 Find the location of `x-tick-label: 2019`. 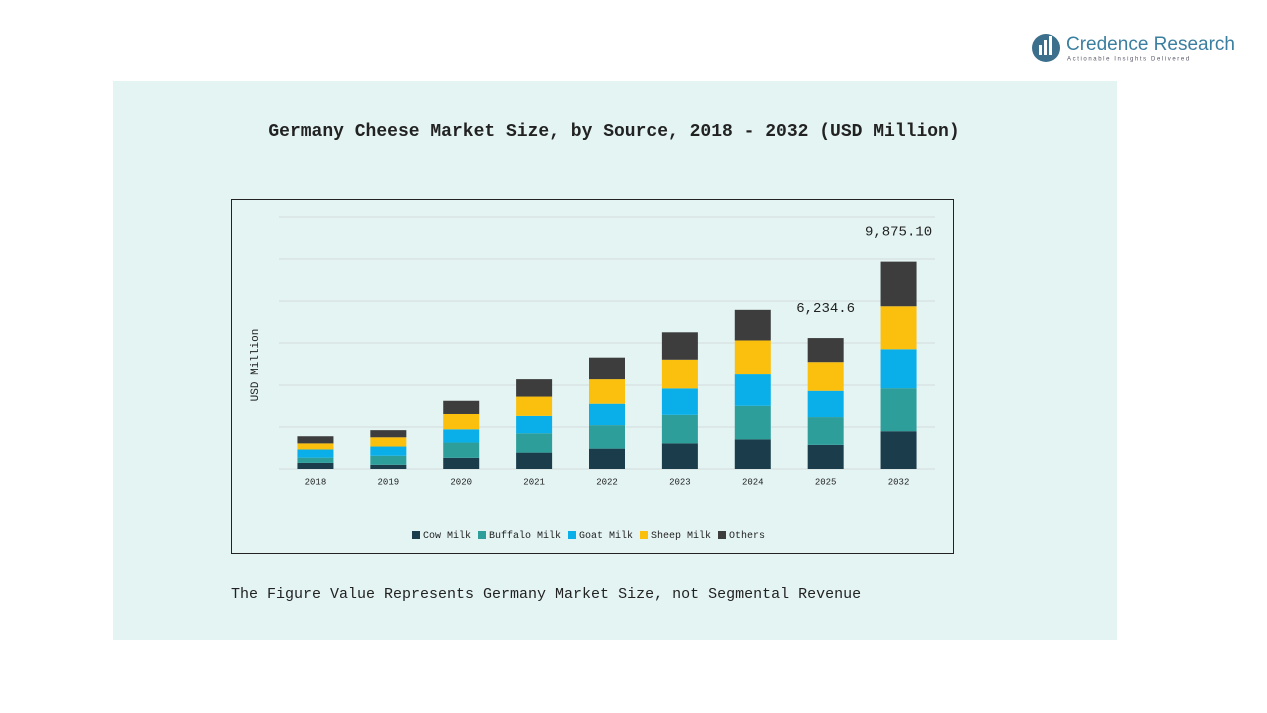

x-tick-label: 2019 is located at coordinates (389, 482).